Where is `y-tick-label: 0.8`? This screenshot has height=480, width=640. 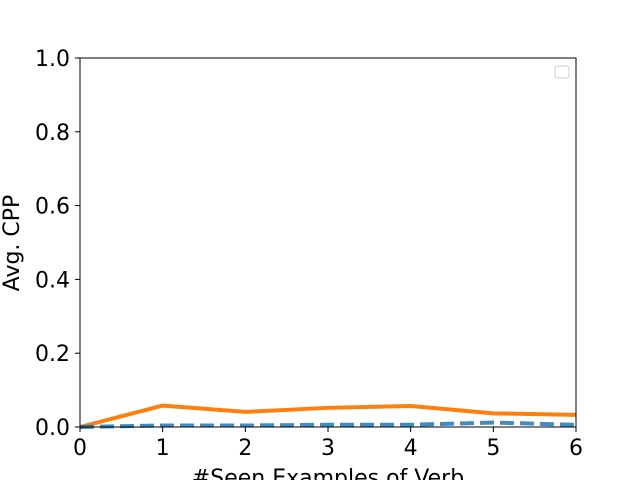 y-tick-label: 0.8 is located at coordinates (52, 133).